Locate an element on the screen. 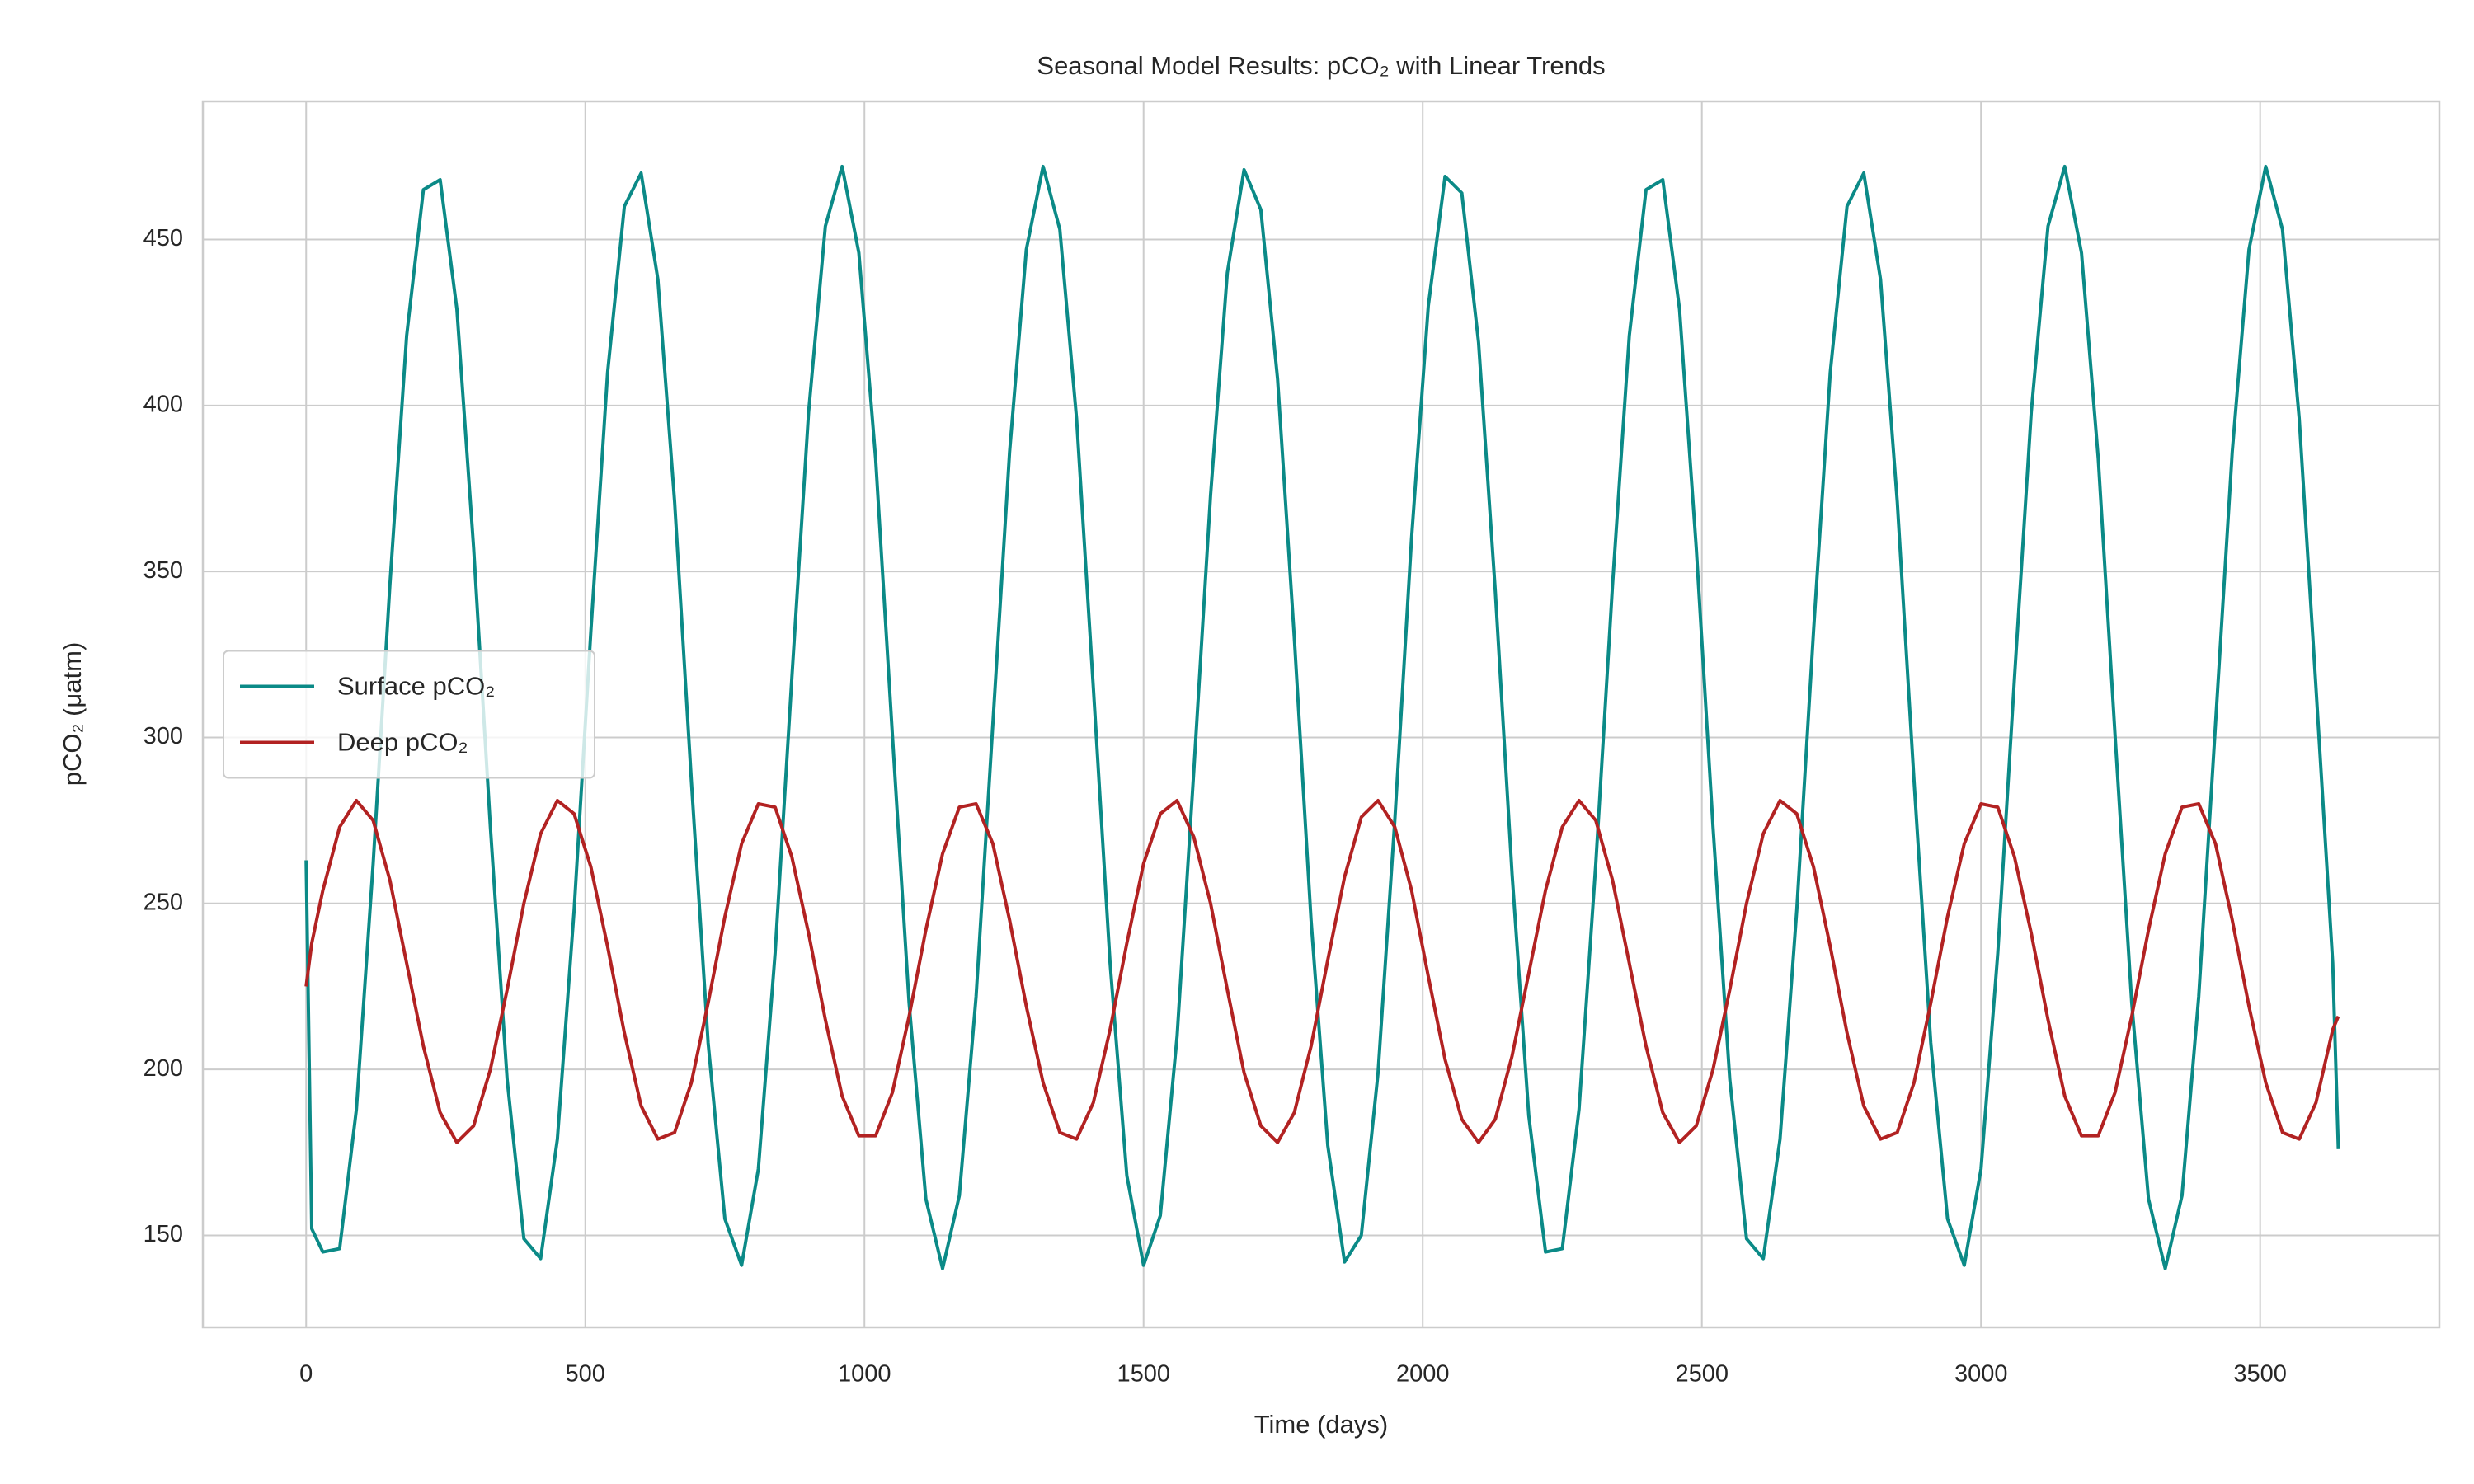  x-tick-label: 500 is located at coordinates (585, 1374).